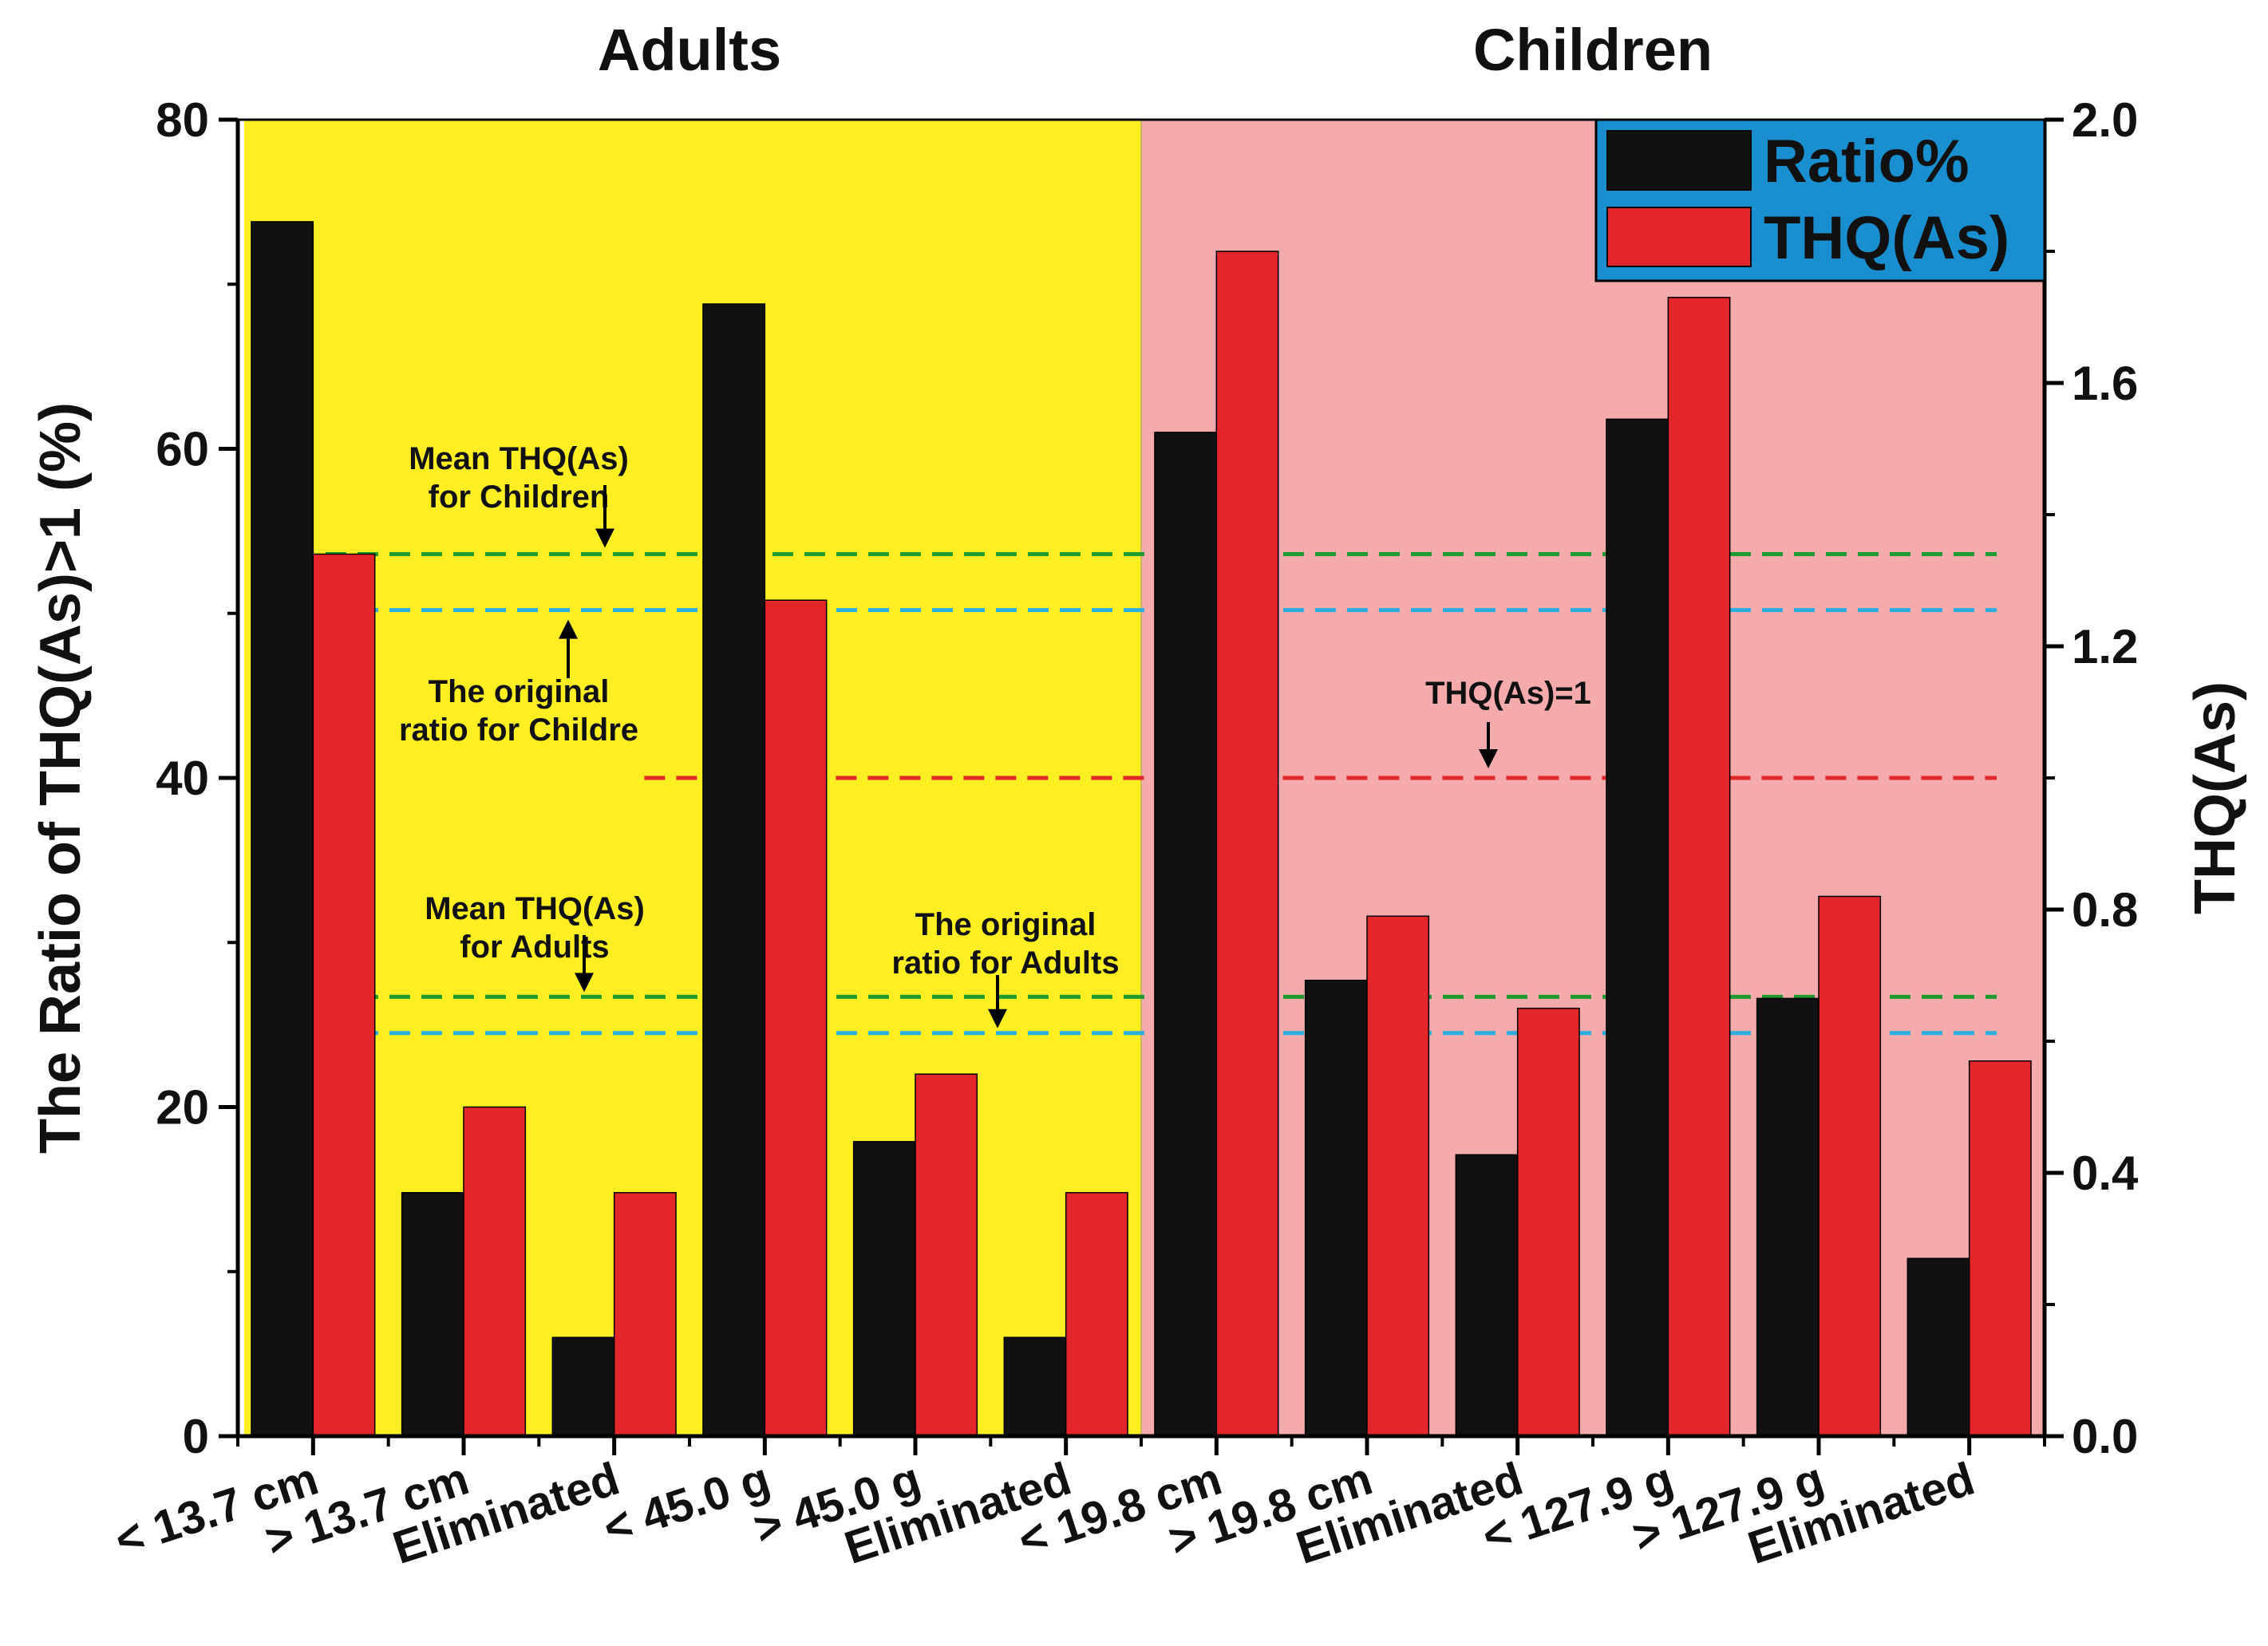 The height and width of the screenshot is (1646, 2268). What do you see at coordinates (283, 829) in the screenshot?
I see `bar-ratio--0` at bounding box center [283, 829].